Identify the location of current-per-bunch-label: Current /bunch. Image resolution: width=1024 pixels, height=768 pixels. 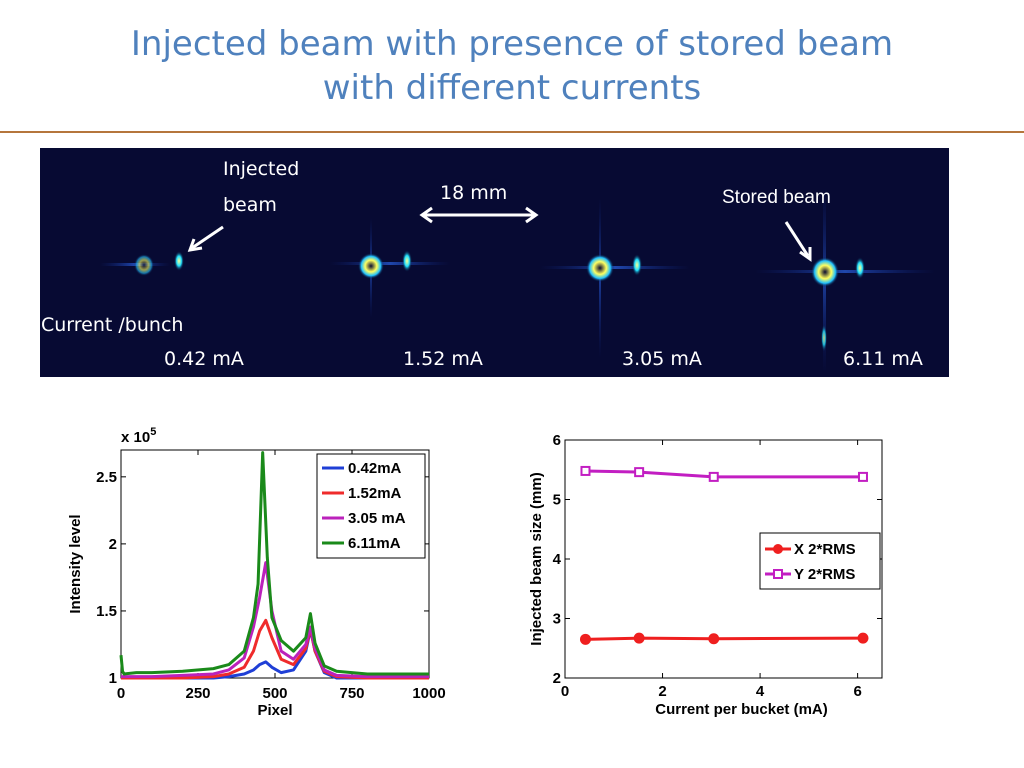
(112, 325).